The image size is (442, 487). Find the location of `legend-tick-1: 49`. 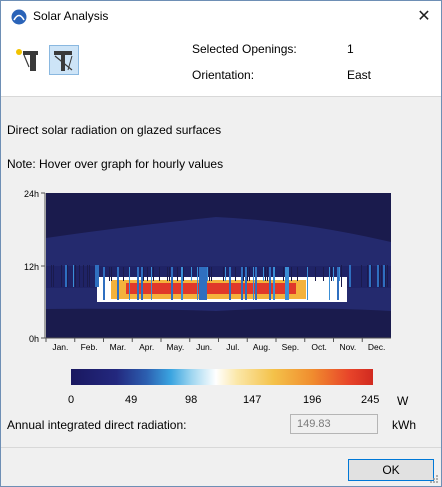

legend-tick-1: 49 is located at coordinates (131, 400).